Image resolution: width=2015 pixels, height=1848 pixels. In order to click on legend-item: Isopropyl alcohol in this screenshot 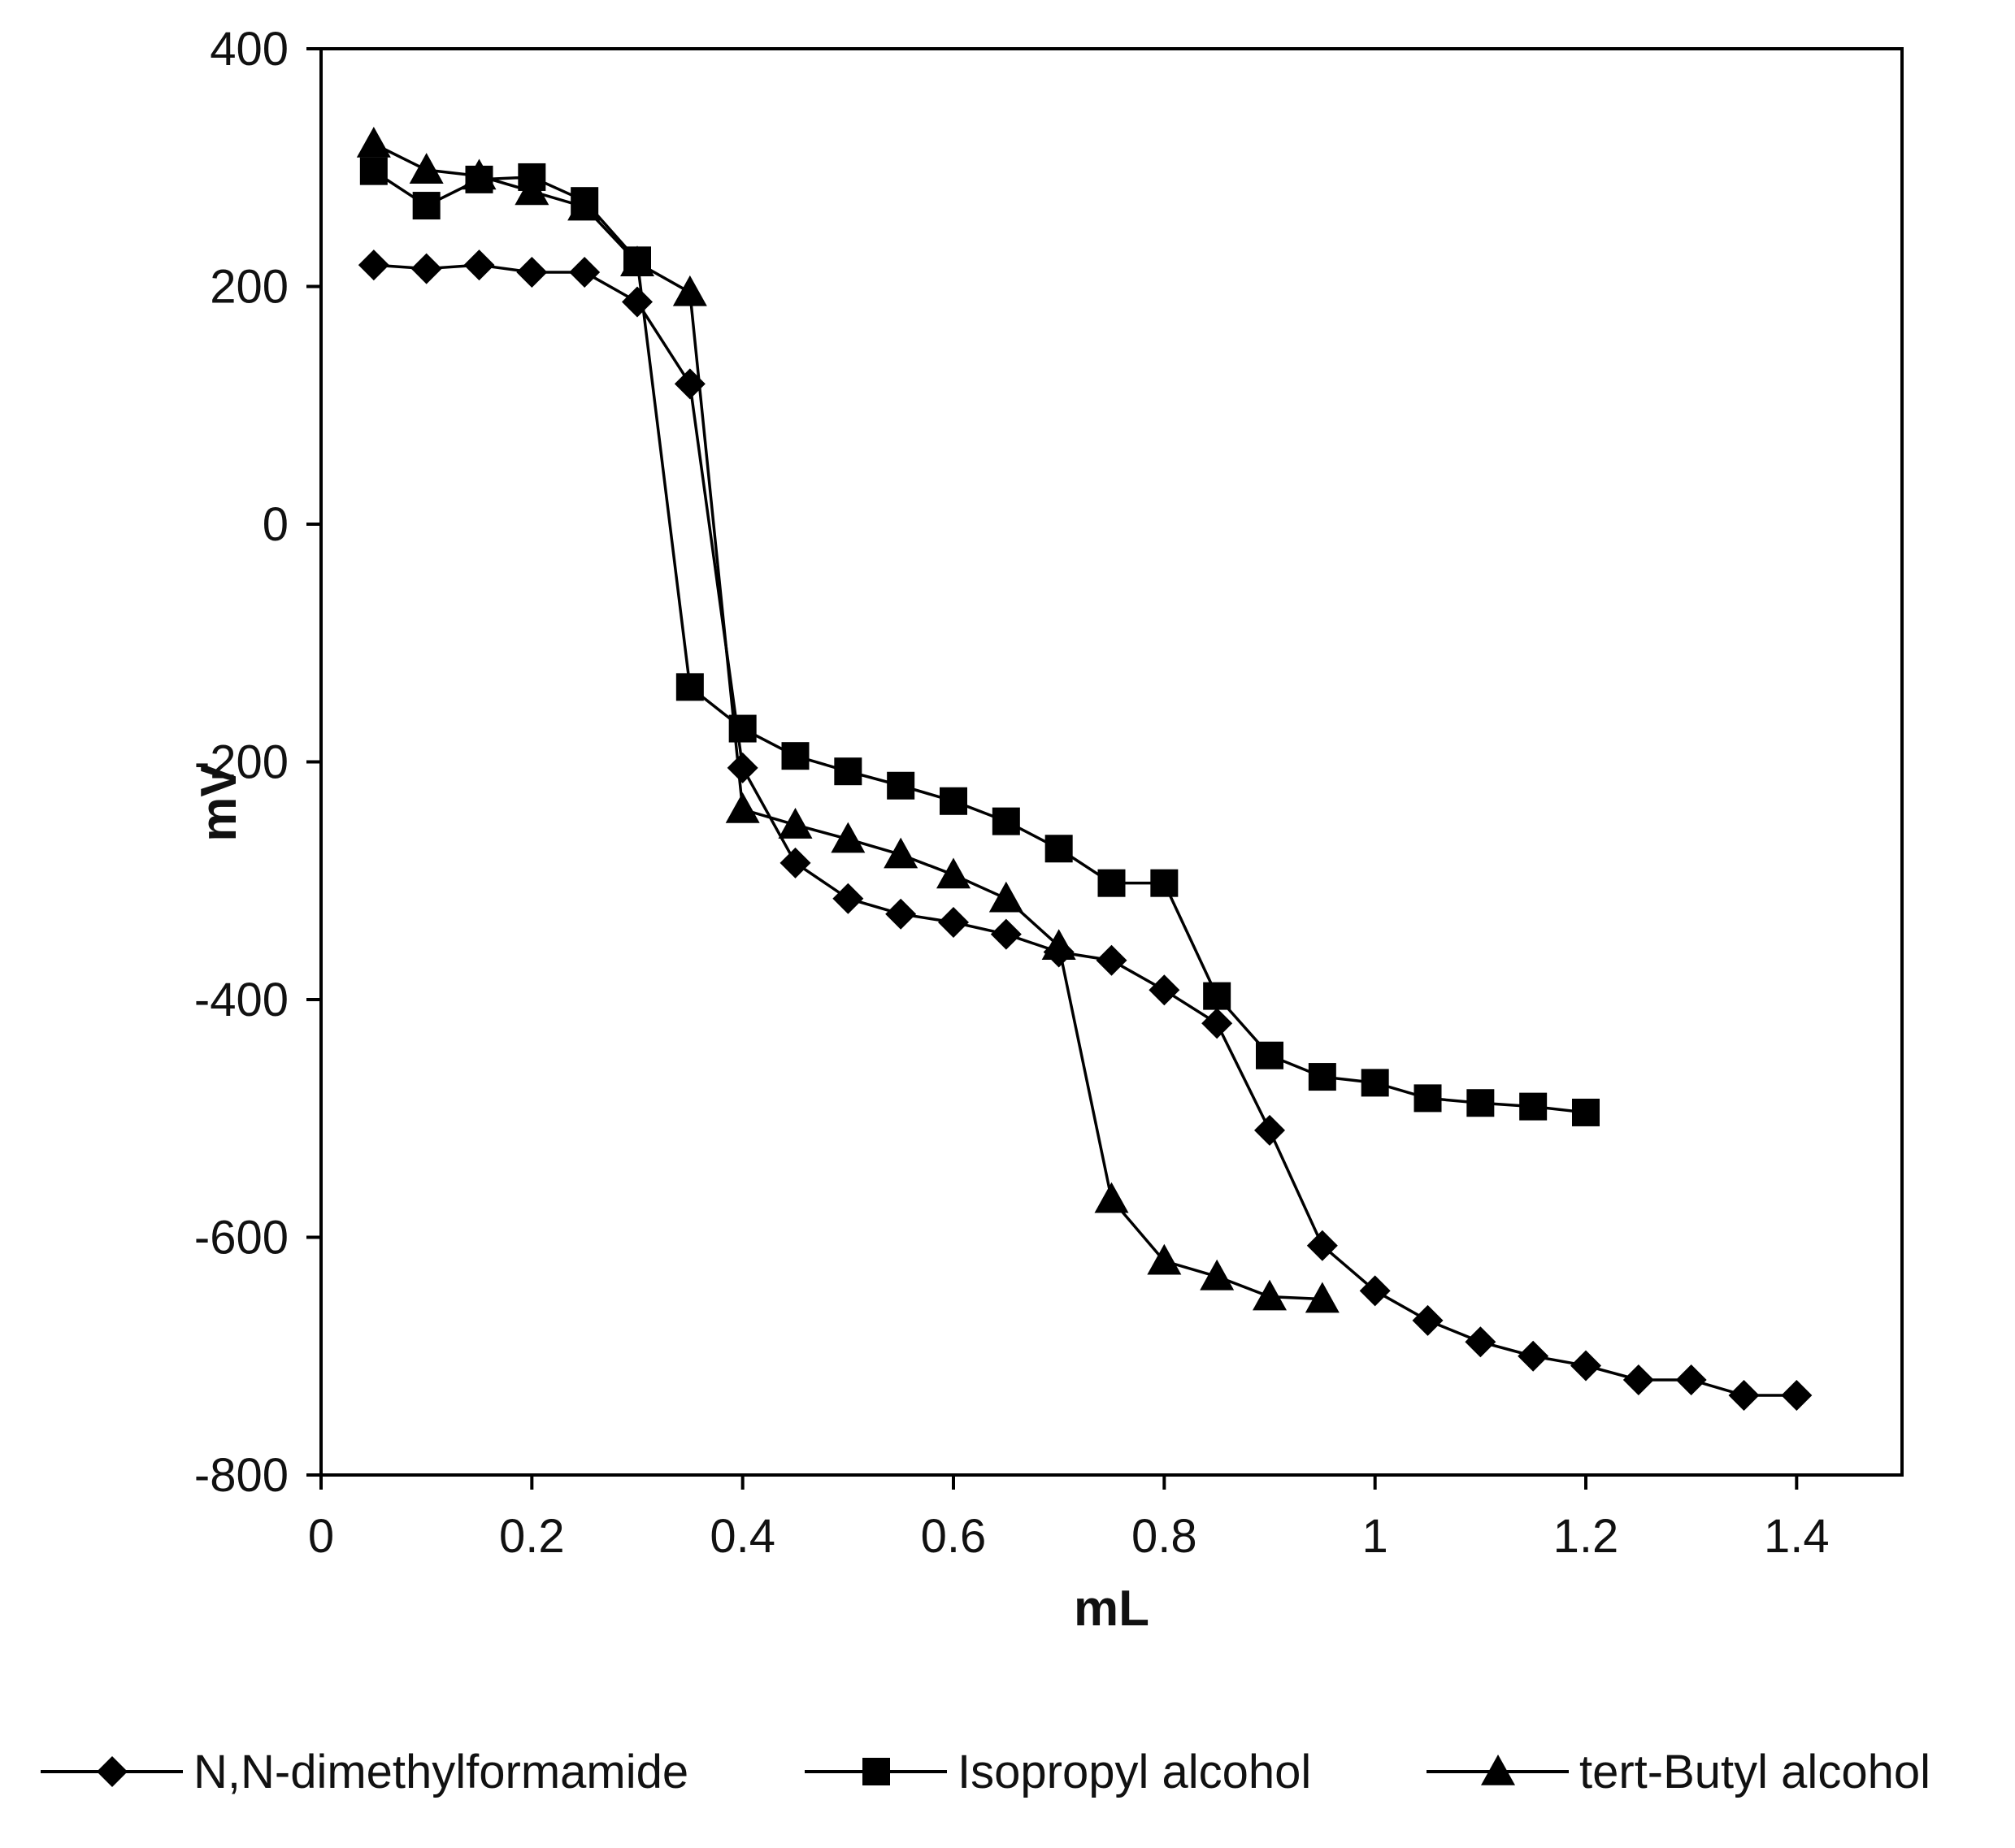, I will do `click(1058, 1772)`.